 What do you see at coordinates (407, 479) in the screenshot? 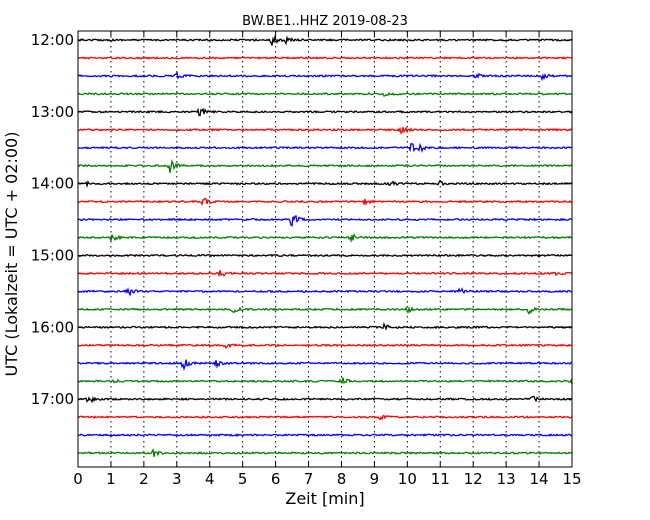
I see `x-tick-label: 10` at bounding box center [407, 479].